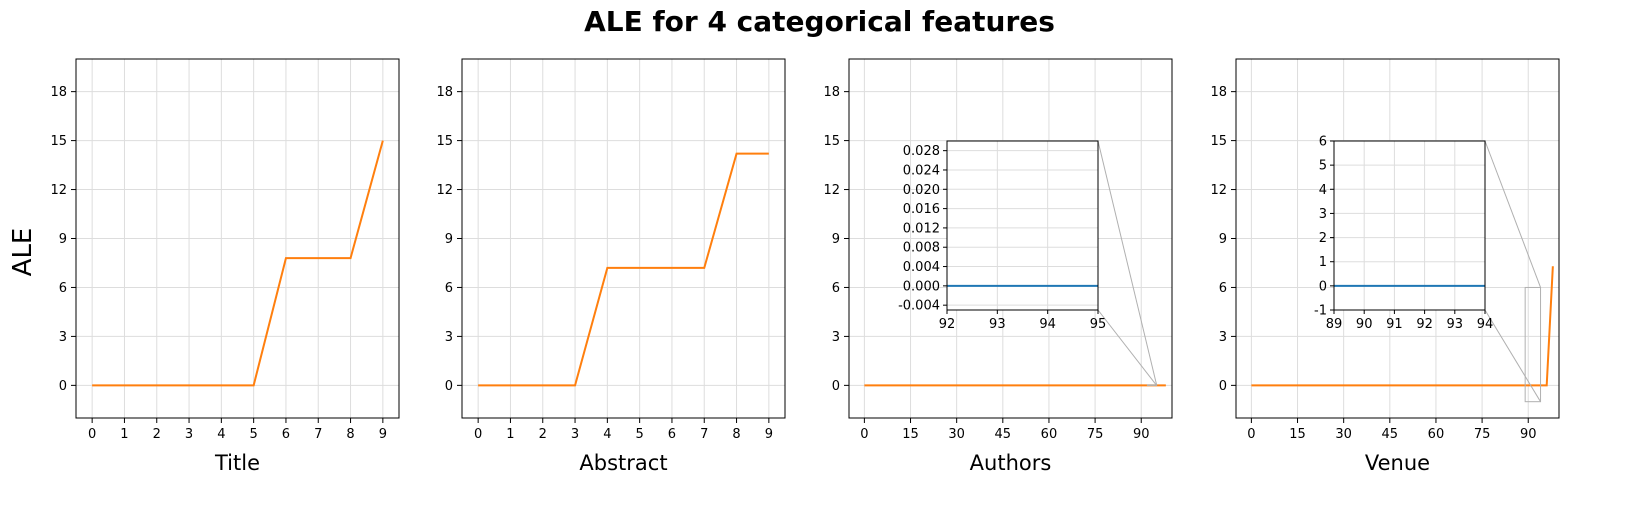  I want to click on y-axis-label: ALE, so click(23, 252).